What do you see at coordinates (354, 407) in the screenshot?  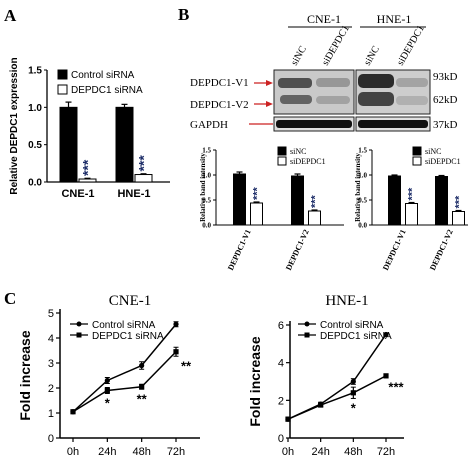 I see `significance-stars: *` at bounding box center [354, 407].